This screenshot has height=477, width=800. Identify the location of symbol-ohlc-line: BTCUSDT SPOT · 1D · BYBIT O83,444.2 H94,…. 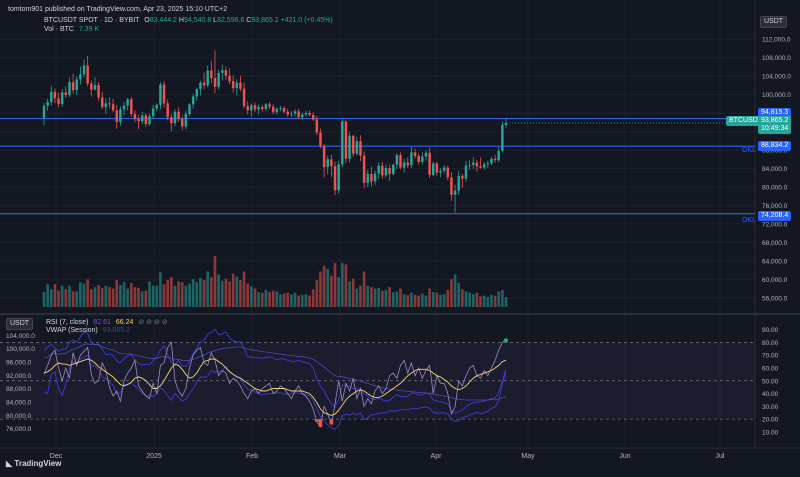
(188, 20).